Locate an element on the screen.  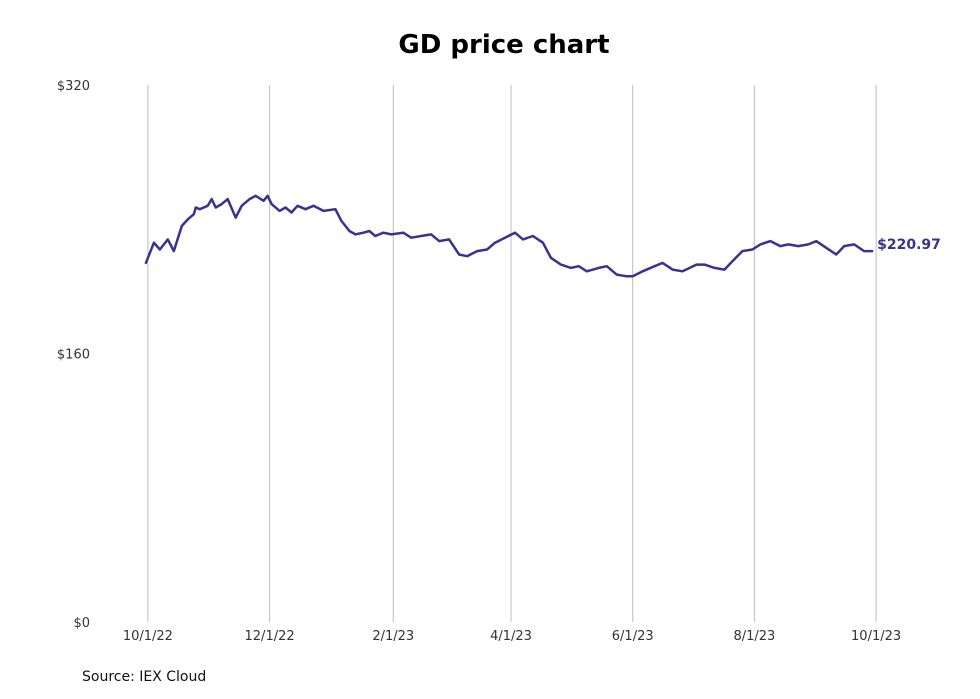
y-tick-label: $160 is located at coordinates (73, 355).